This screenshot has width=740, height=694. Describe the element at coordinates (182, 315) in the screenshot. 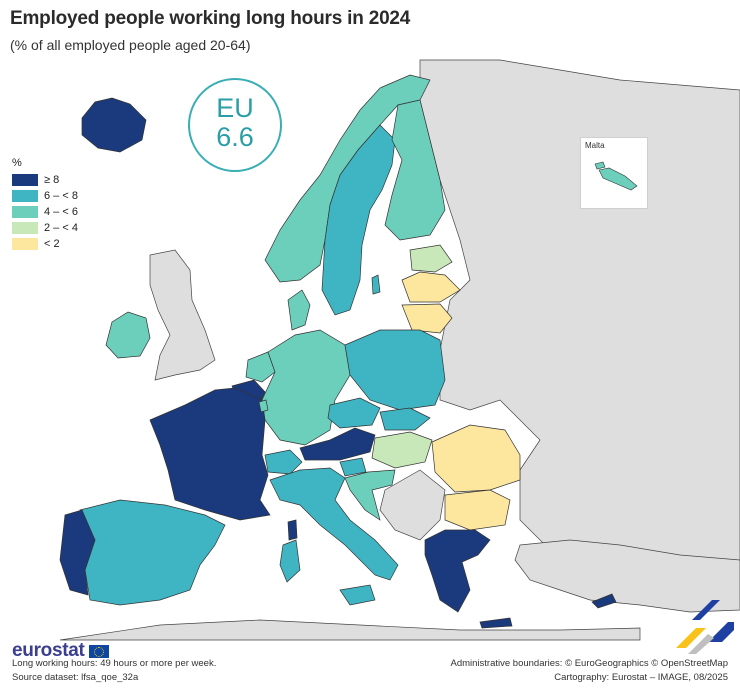

I see `land-uk` at that location.